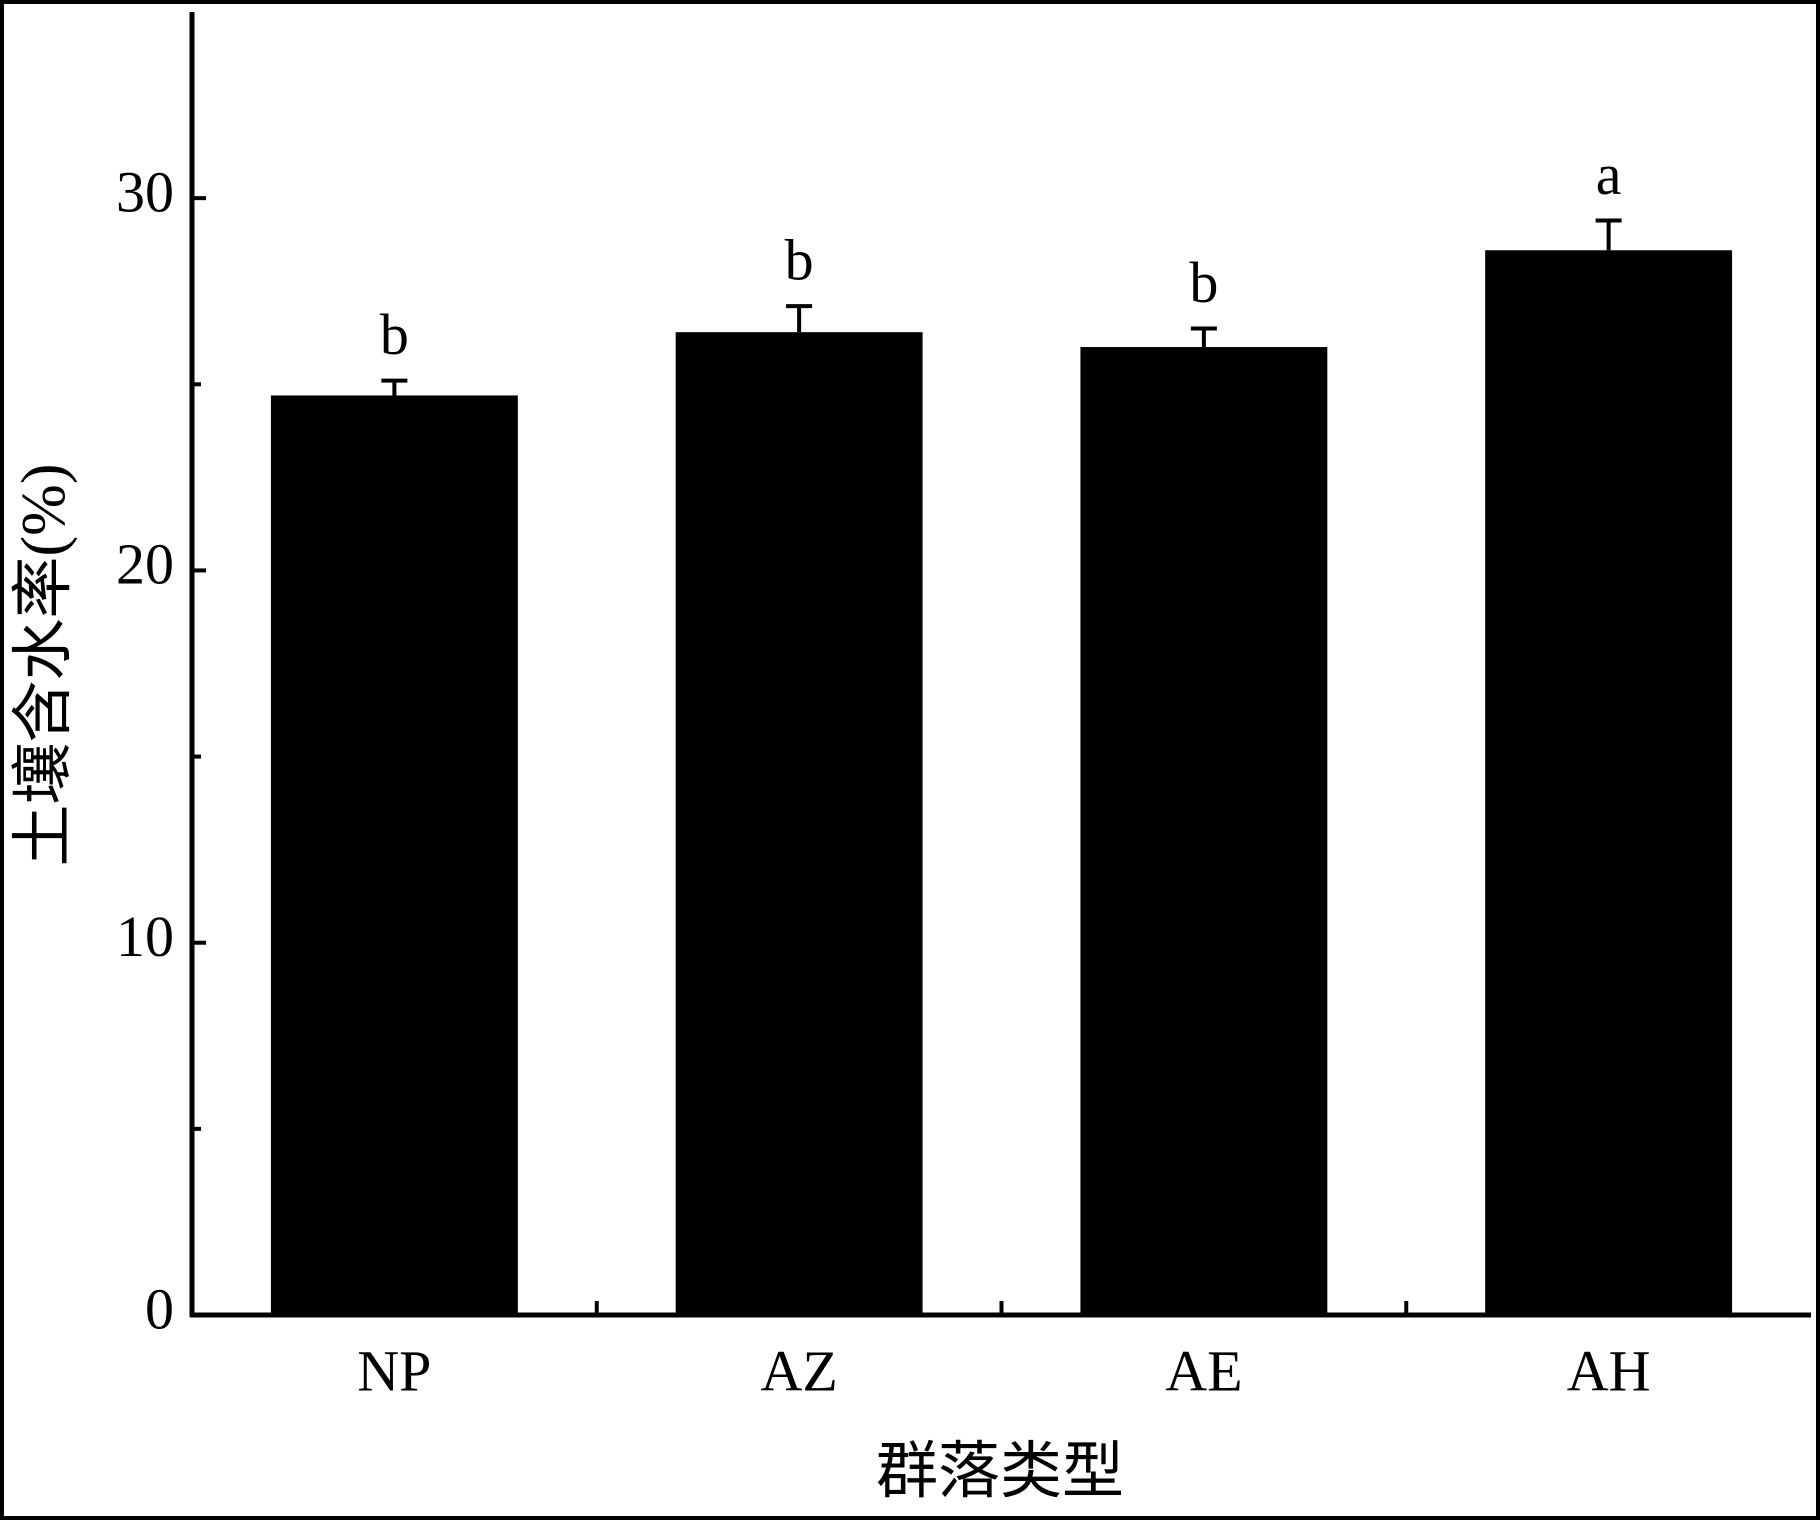 The height and width of the screenshot is (1520, 1820). I want to click on x-tick-label: AZ, so click(798, 1370).